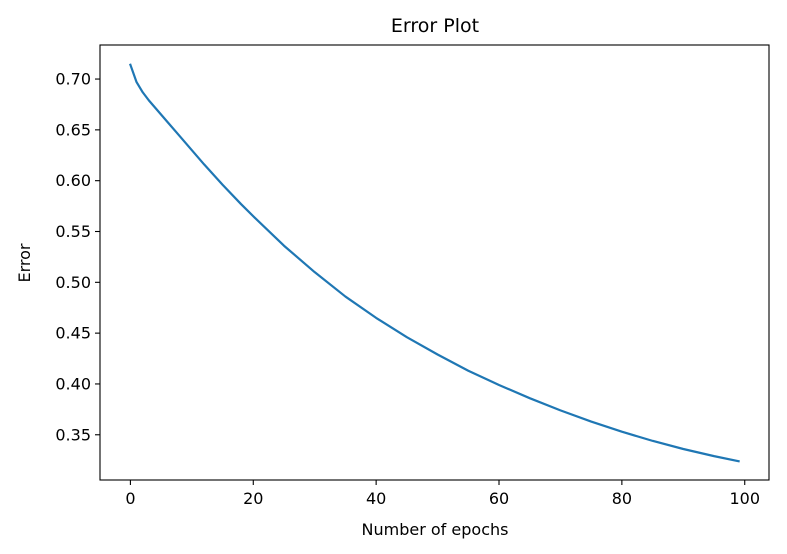  What do you see at coordinates (435, 26) in the screenshot?
I see `chart-title: Error Plot` at bounding box center [435, 26].